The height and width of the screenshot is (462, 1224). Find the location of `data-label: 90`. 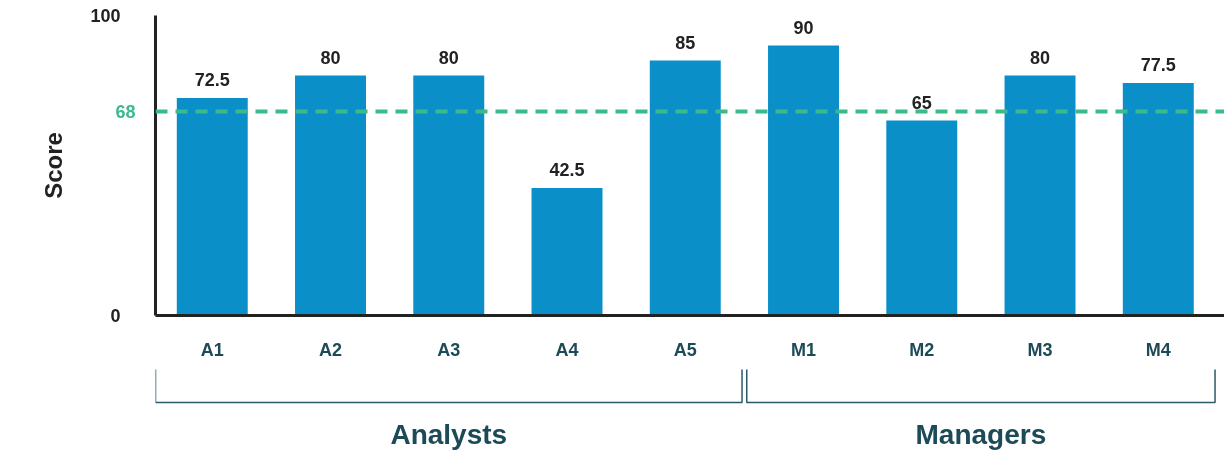

data-label: 90 is located at coordinates (803, 27).